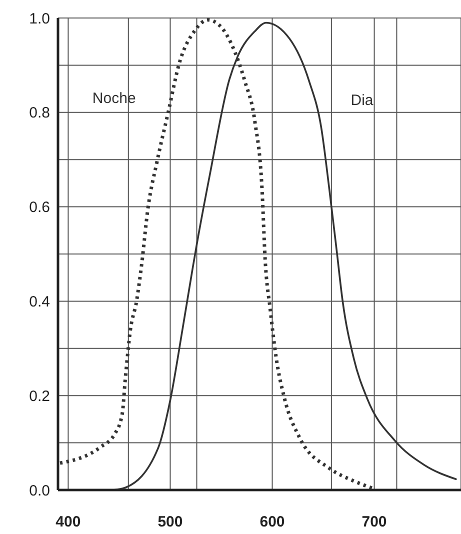  Describe the element at coordinates (39, 491) in the screenshot. I see `y-tick-label: 0.0` at that location.